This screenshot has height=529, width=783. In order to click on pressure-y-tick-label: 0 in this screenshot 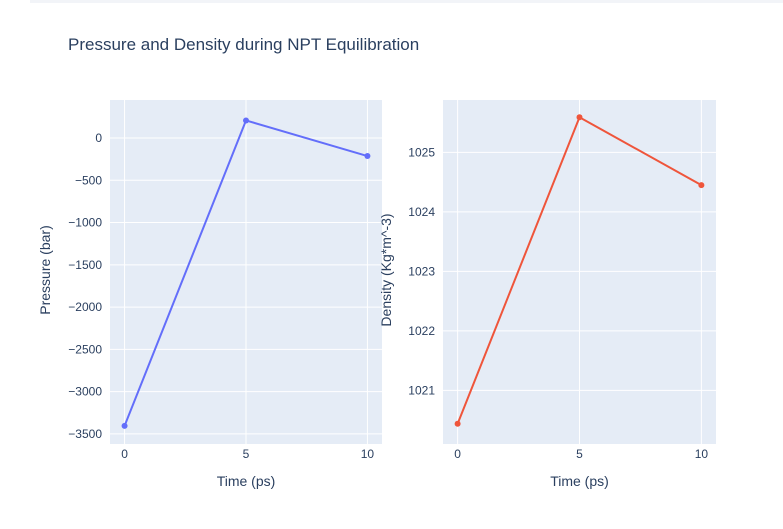, I will do `click(98, 138)`.